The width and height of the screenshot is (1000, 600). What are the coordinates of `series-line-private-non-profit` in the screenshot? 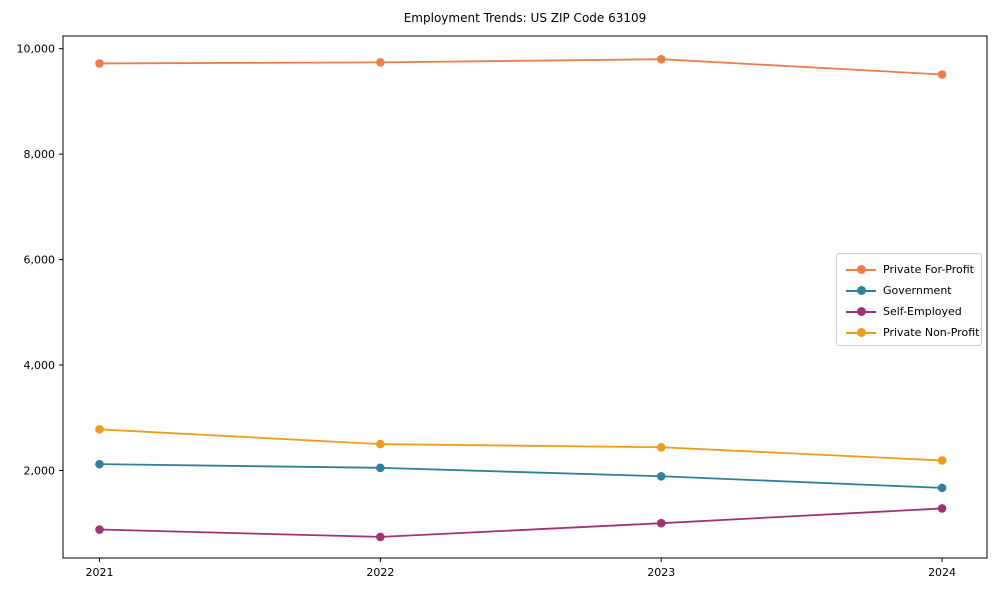 It's located at (520, 445).